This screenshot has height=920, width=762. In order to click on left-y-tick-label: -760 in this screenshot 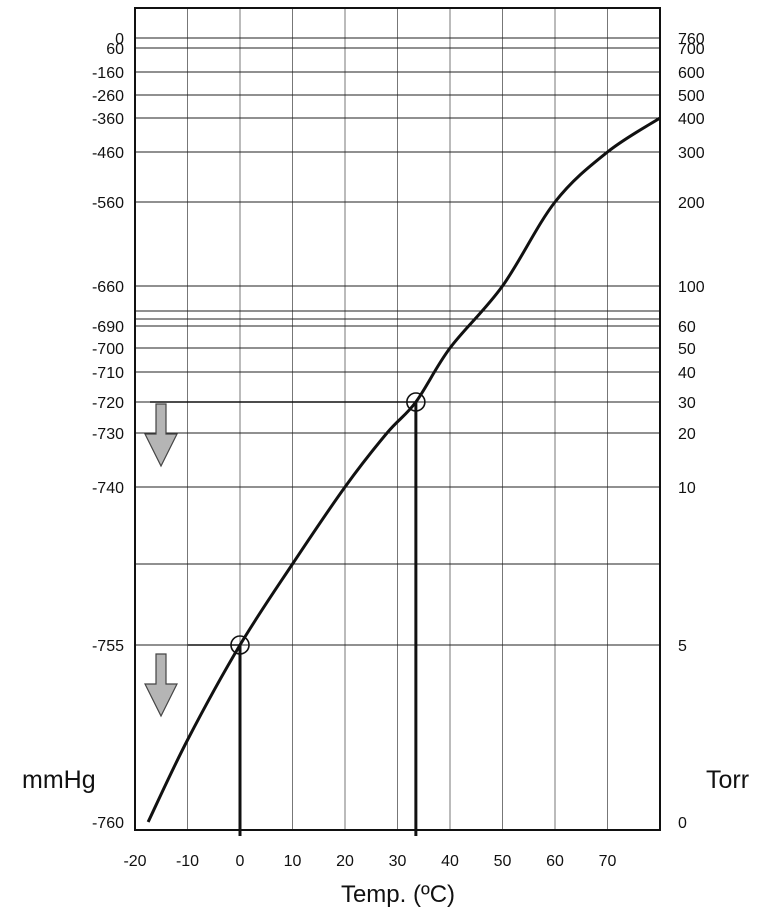, I will do `click(108, 823)`.